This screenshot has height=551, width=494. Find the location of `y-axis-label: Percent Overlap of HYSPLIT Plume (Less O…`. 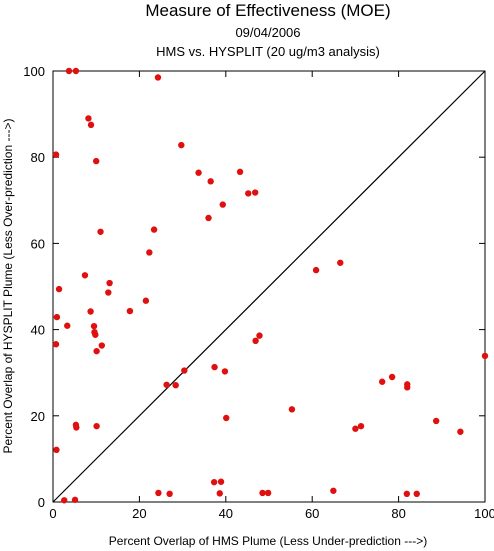

y-axis-label: Percent Overlap of HYSPLIT Plume (Less O… is located at coordinates (8, 286).